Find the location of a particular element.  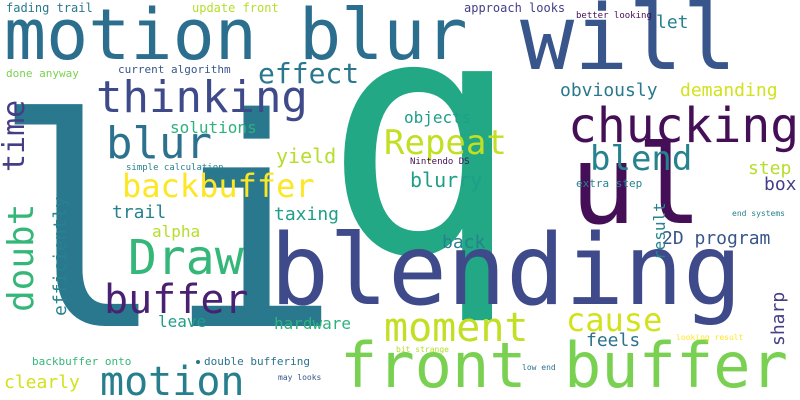

word-step: step is located at coordinates (770, 168).